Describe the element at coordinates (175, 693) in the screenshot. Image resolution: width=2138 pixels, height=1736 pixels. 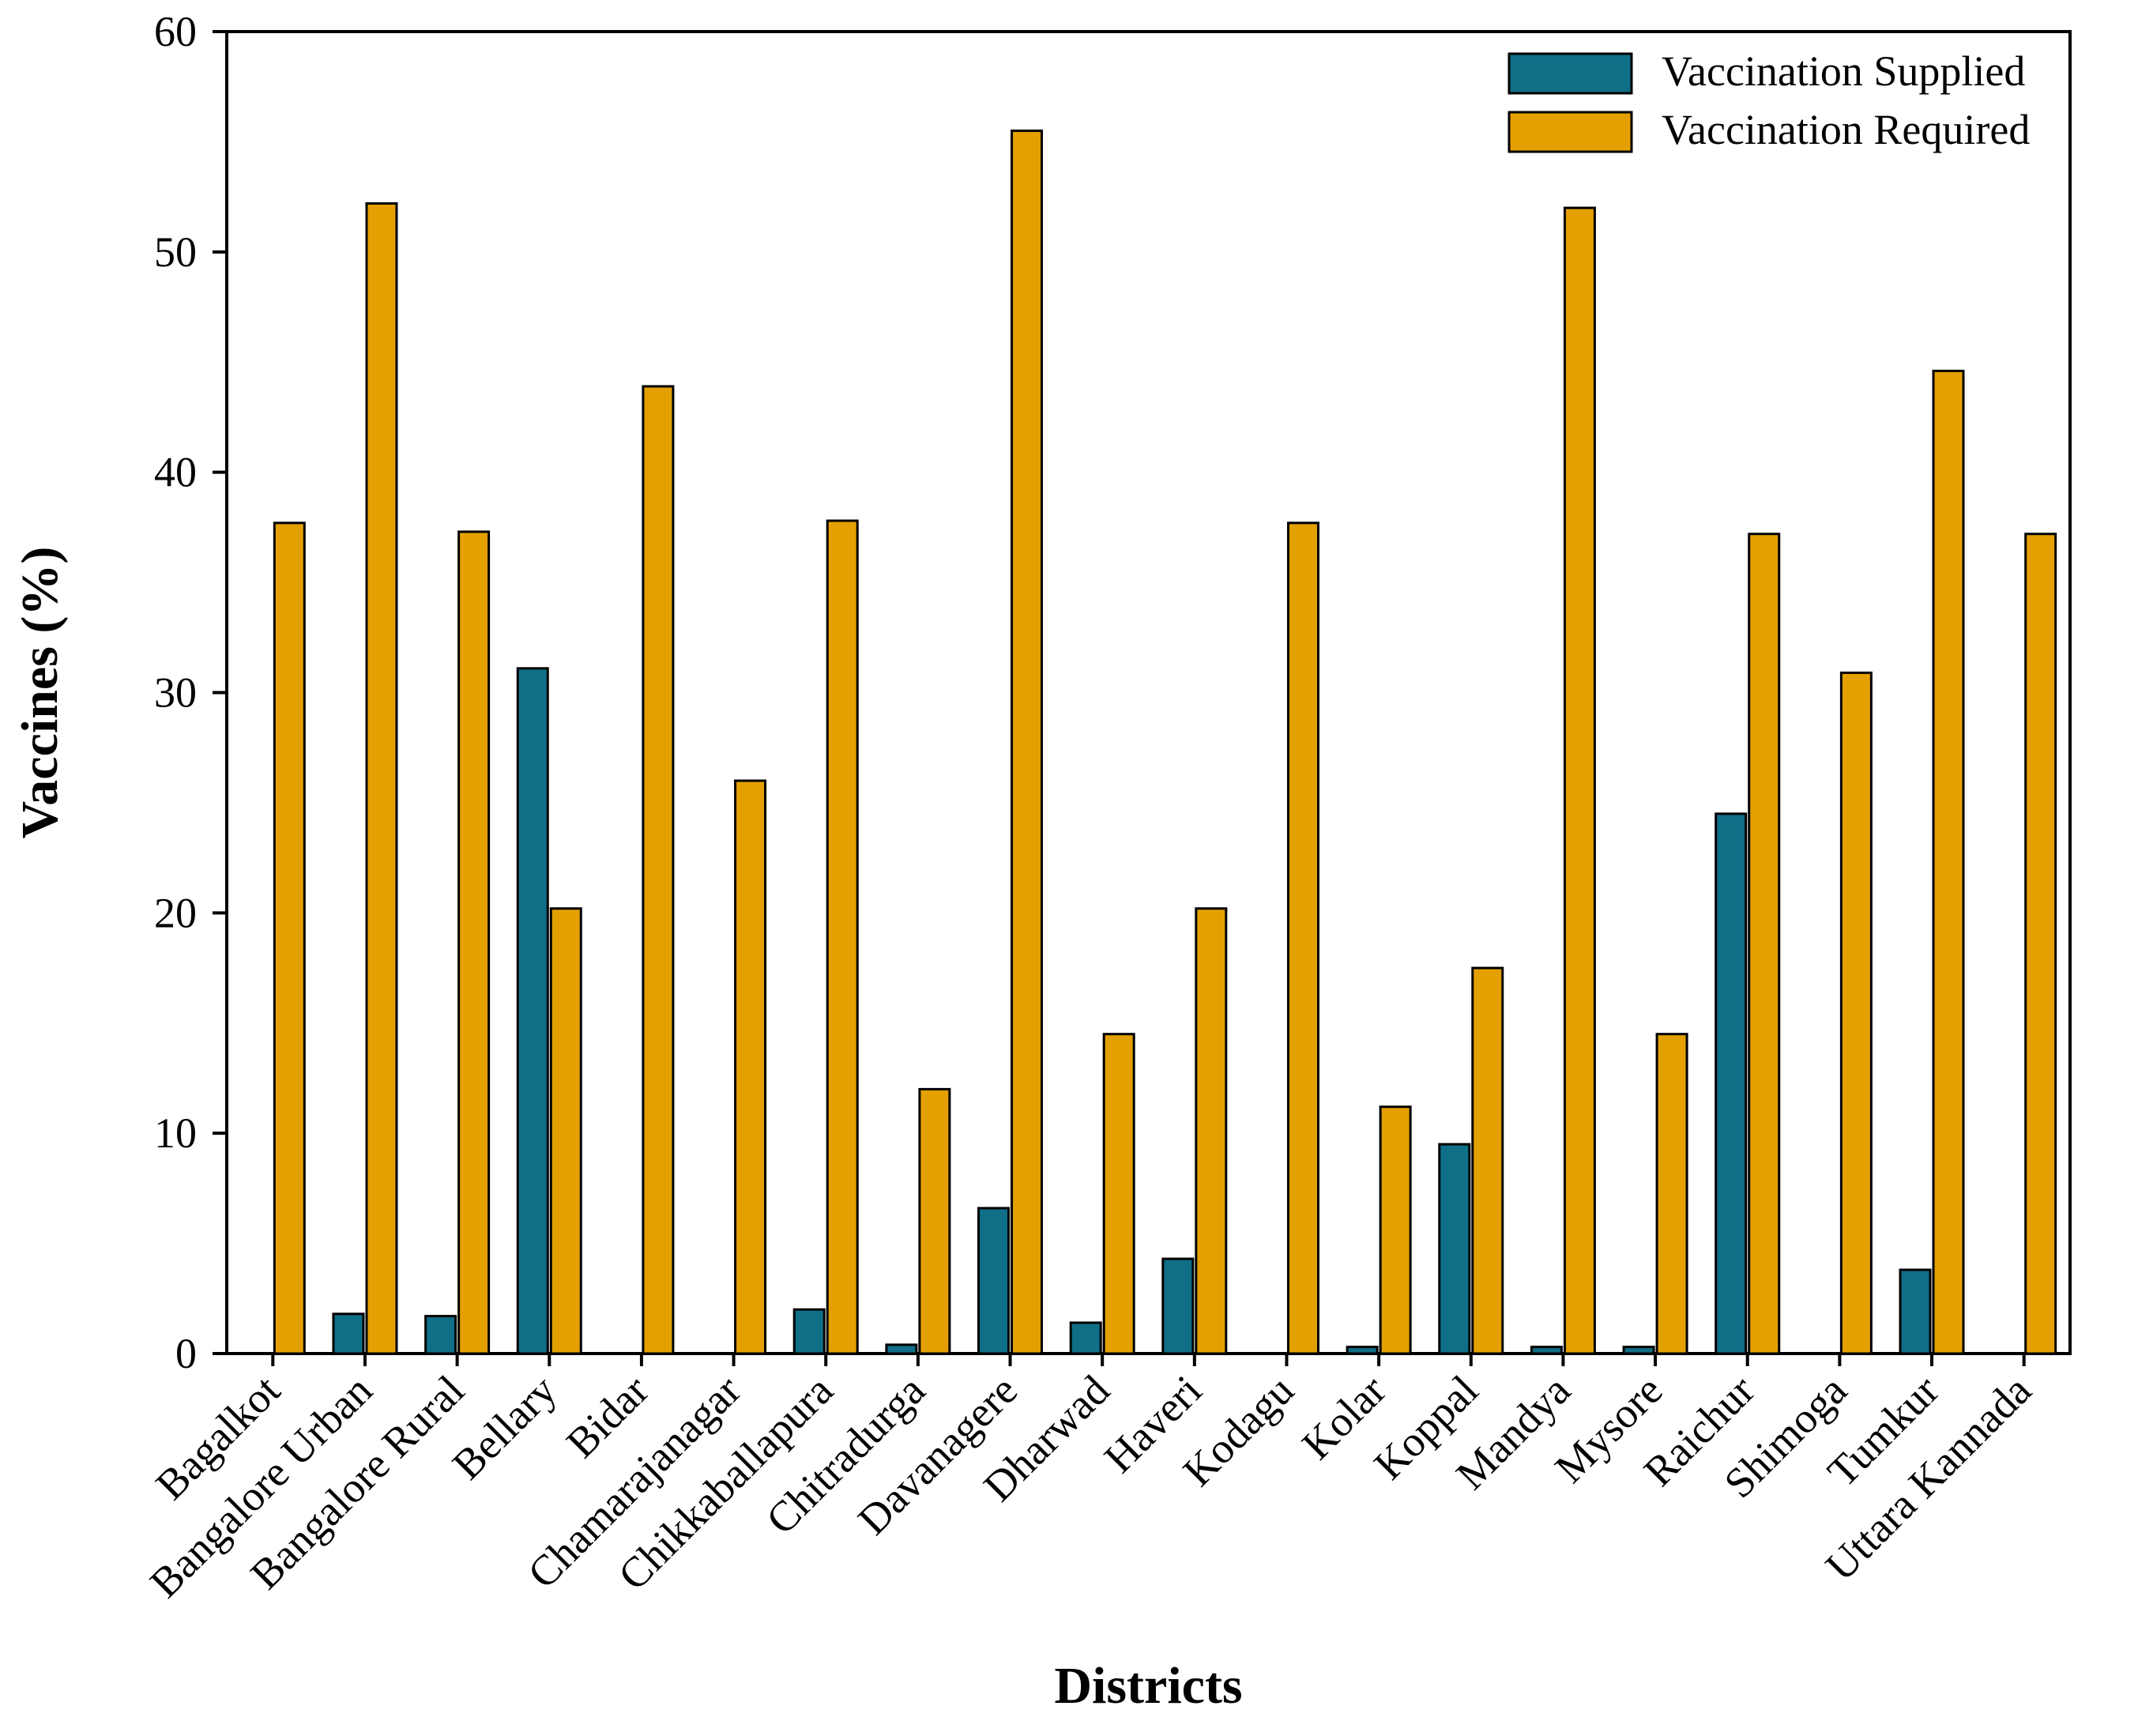
I see `y-tick-label: 30` at that location.